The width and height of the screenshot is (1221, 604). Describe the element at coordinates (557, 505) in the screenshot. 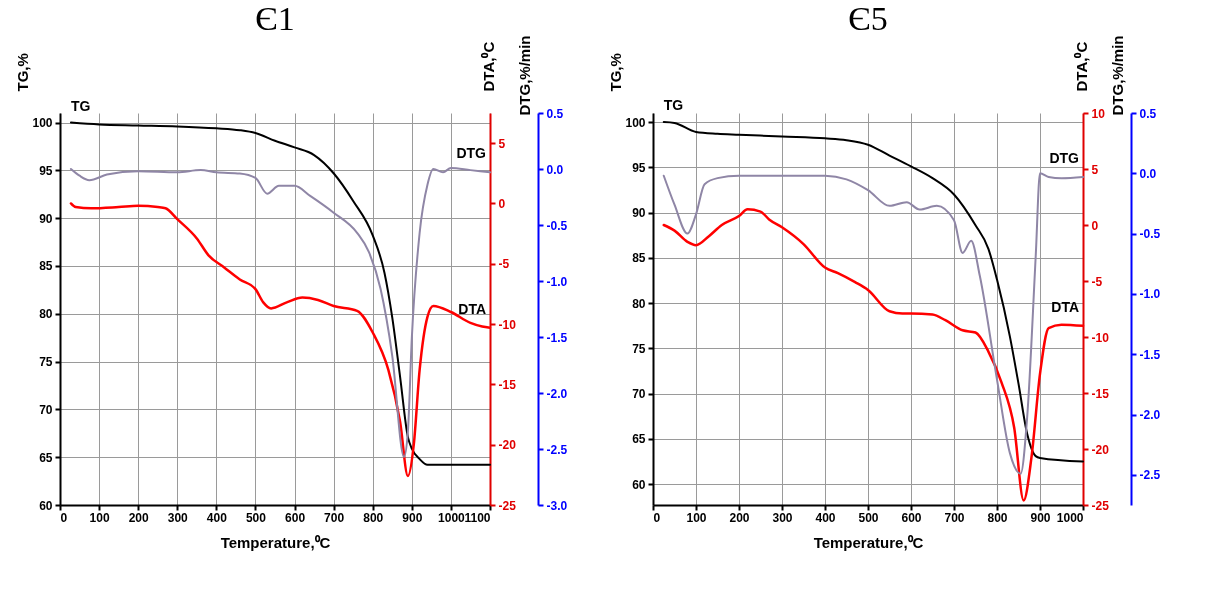

I see `y3-tick-label: -3.0` at that location.